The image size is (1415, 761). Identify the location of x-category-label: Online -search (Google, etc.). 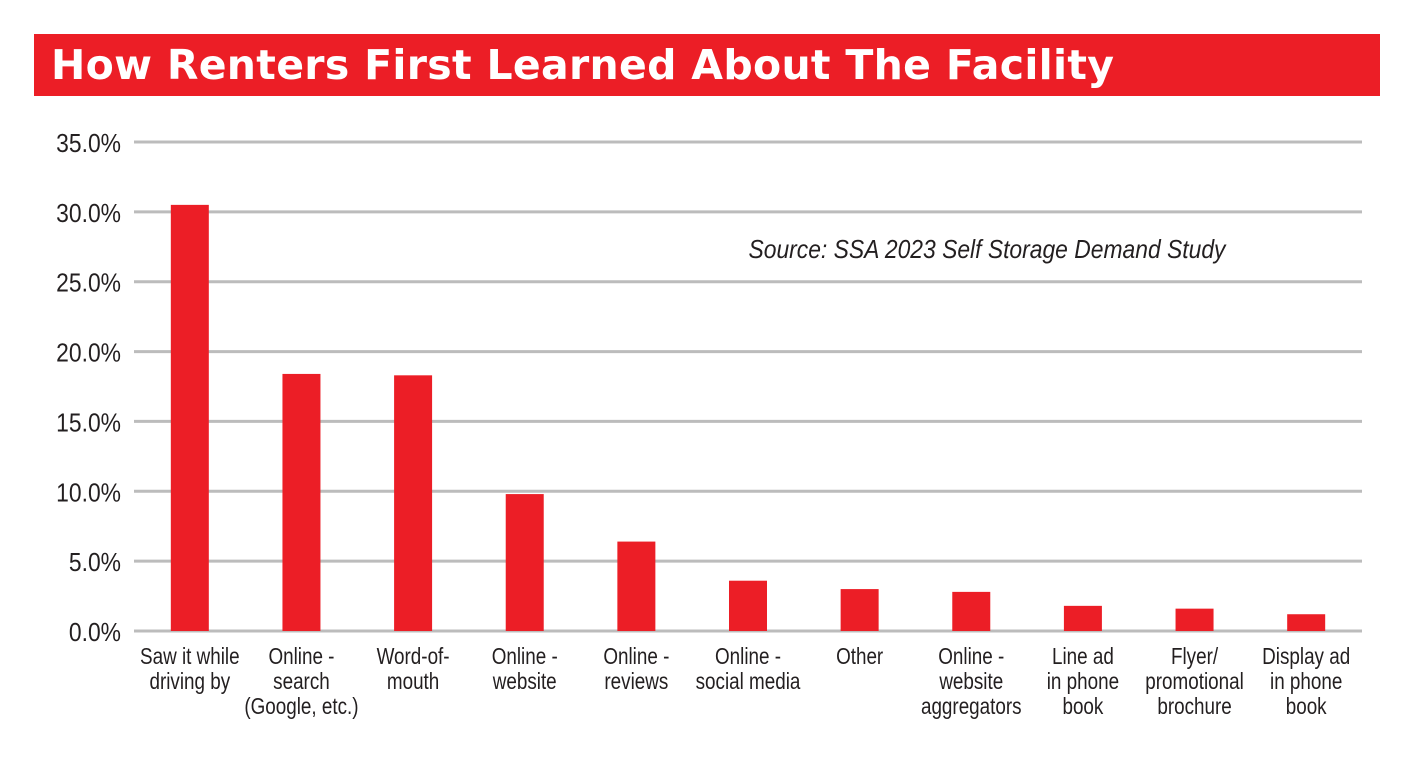
(301, 681).